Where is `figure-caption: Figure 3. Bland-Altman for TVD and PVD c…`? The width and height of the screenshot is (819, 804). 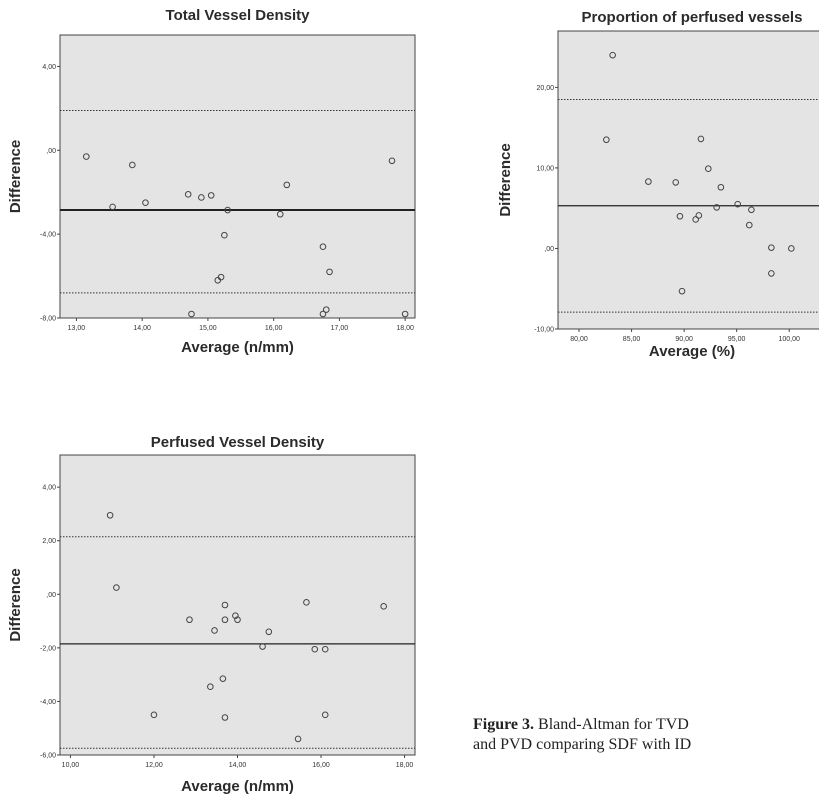 figure-caption: Figure 3. Bland-Altman for TVD and PVD c… is located at coordinates (646, 735).